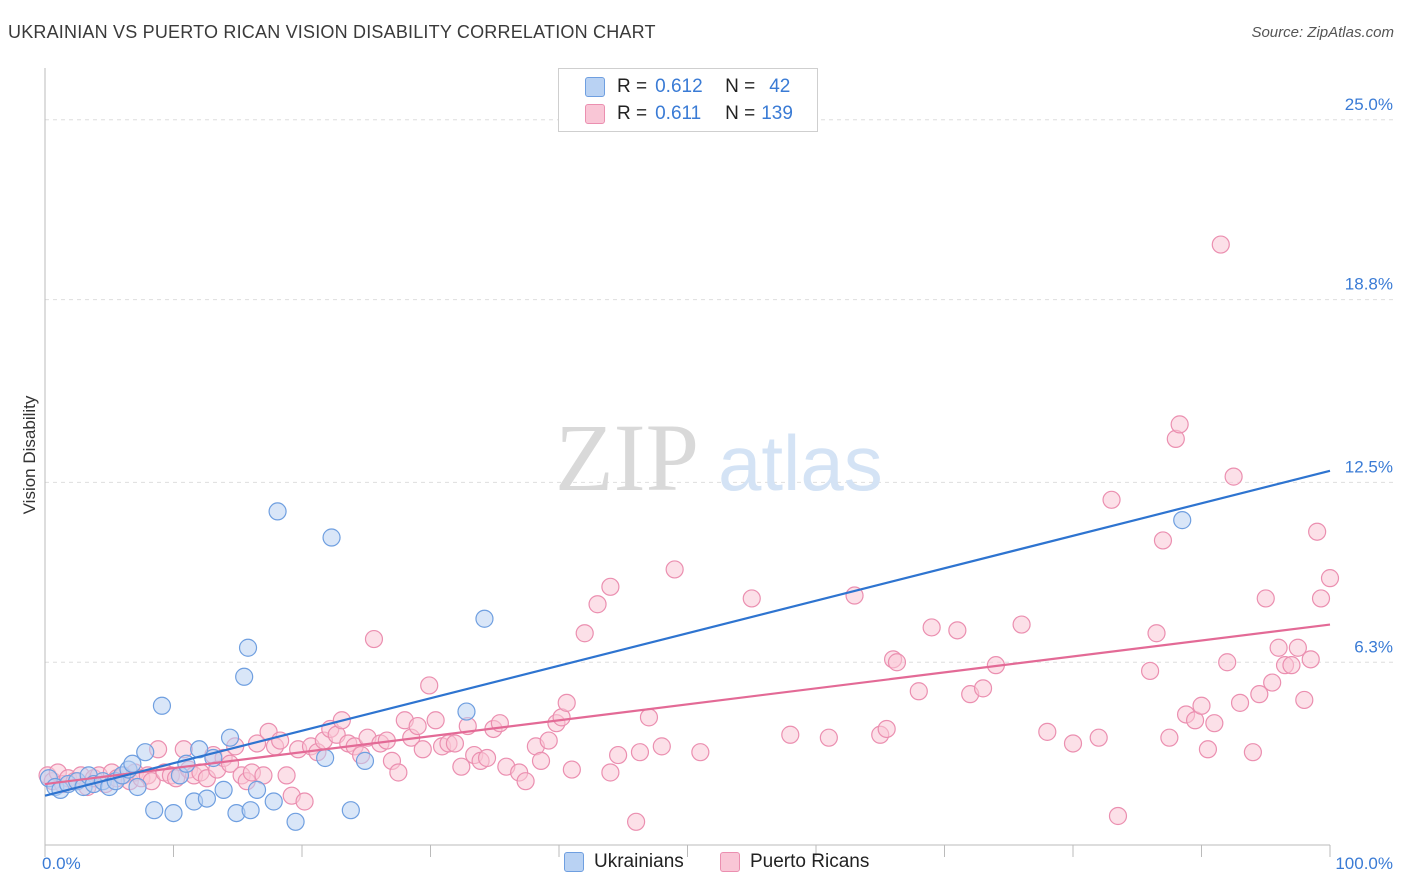  Describe the element at coordinates (61, 863) in the screenshot. I see `x-tick-label-min: 0.0%` at that location.